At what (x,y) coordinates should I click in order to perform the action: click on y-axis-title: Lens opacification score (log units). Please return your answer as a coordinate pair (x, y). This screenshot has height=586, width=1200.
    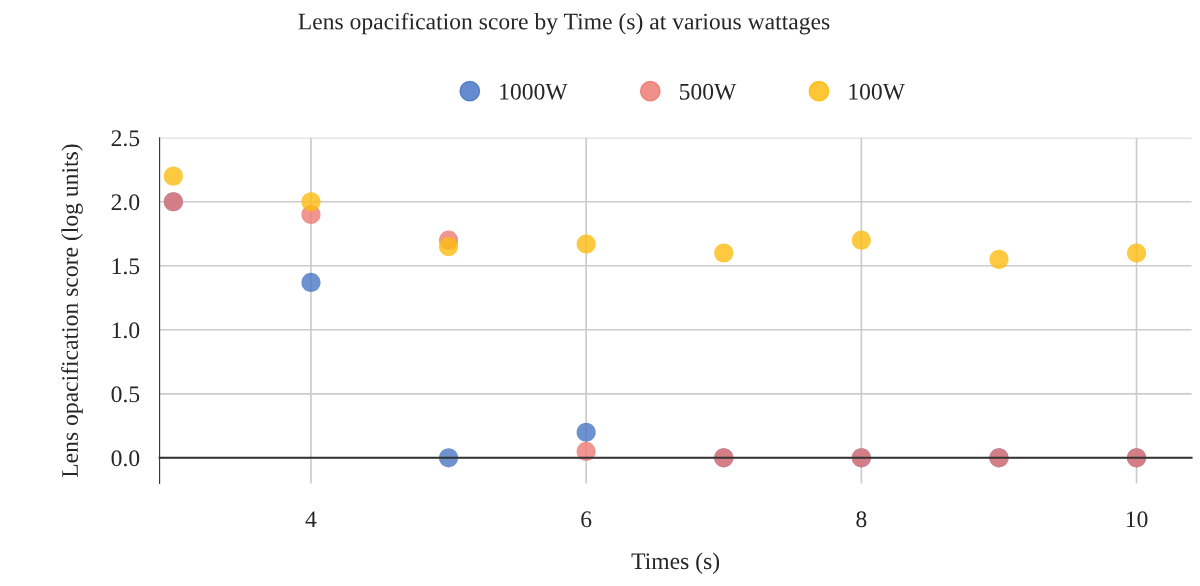
    Looking at the image, I should click on (72, 311).